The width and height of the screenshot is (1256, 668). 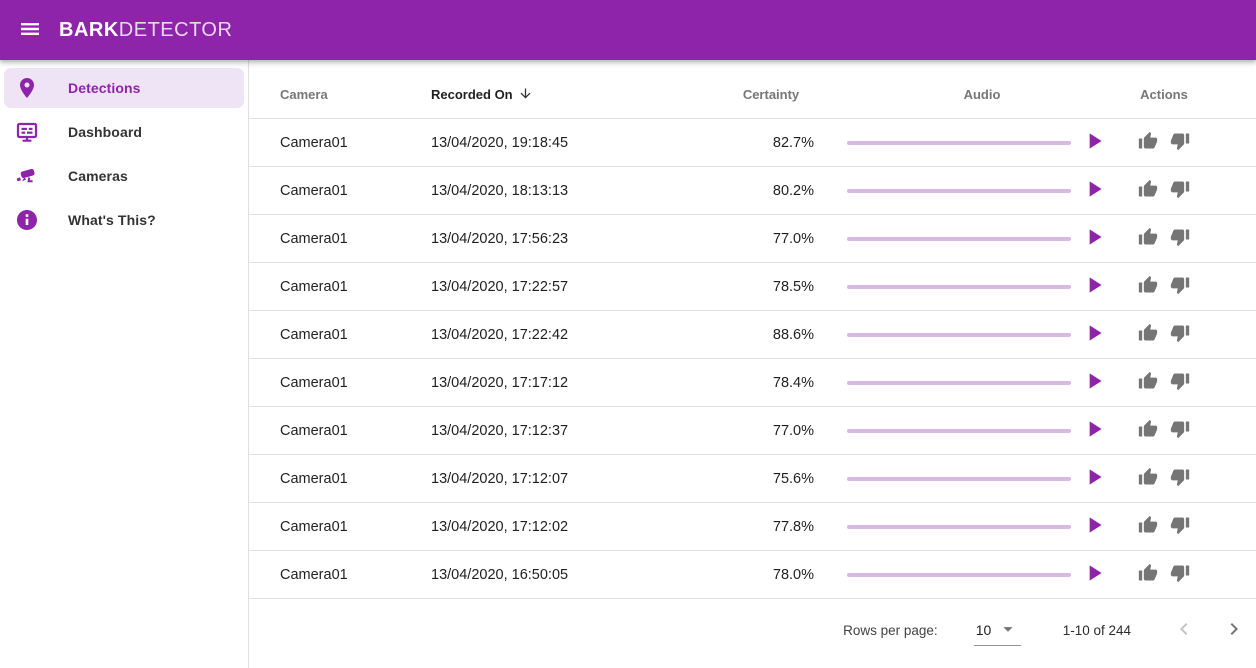 What do you see at coordinates (752, 575) in the screenshot?
I see `table-row: Camera01 13/04/2020, 16:50:05 78.0%` at bounding box center [752, 575].